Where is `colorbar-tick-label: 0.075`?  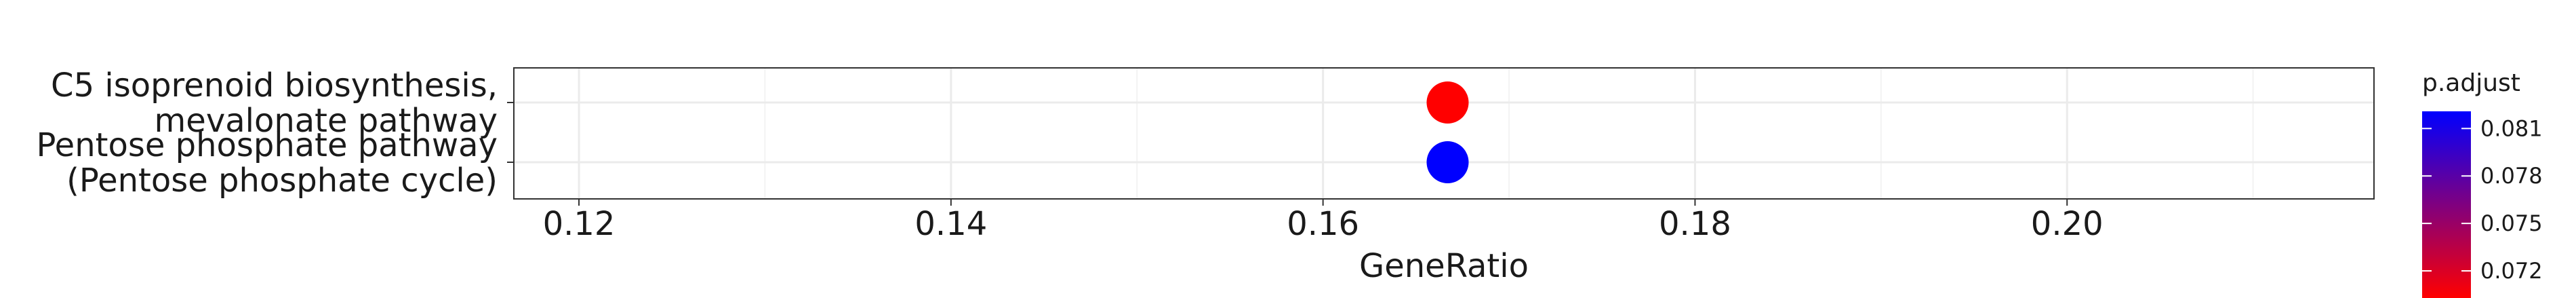 colorbar-tick-label: 0.075 is located at coordinates (2511, 223).